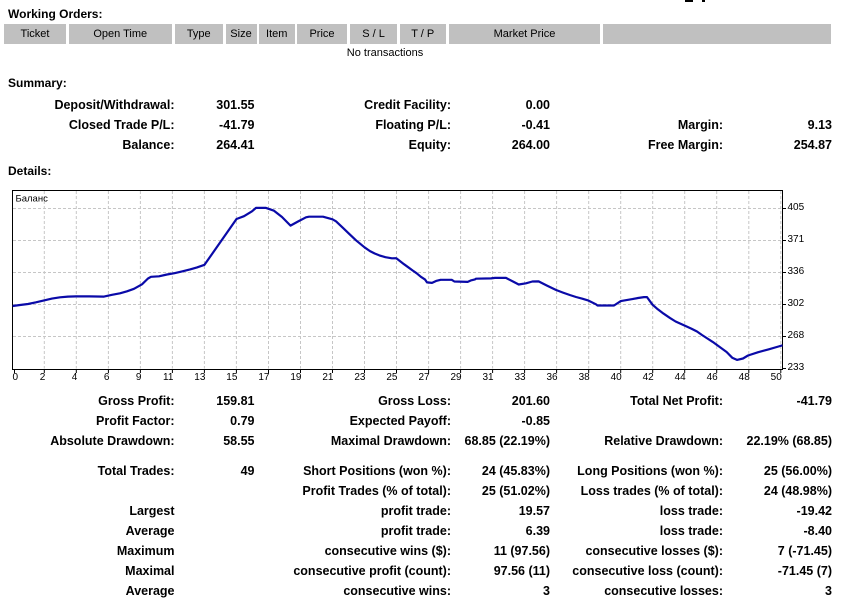 The width and height of the screenshot is (842, 599). What do you see at coordinates (796, 271) in the screenshot?
I see `svg-text: 336` at bounding box center [796, 271].